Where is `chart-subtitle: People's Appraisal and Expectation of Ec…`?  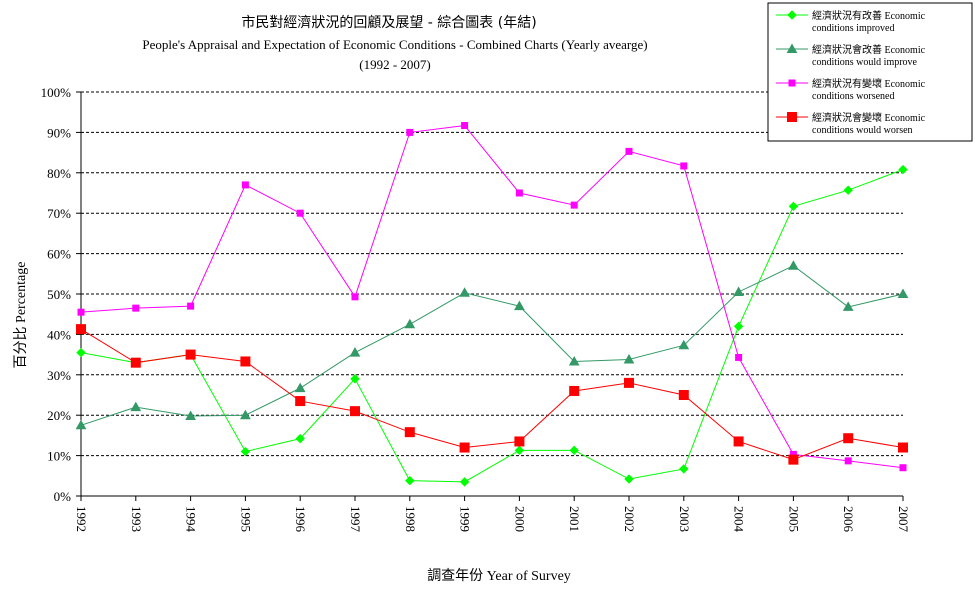
chart-subtitle: People's Appraisal and Expectation of Ec… is located at coordinates (394, 44).